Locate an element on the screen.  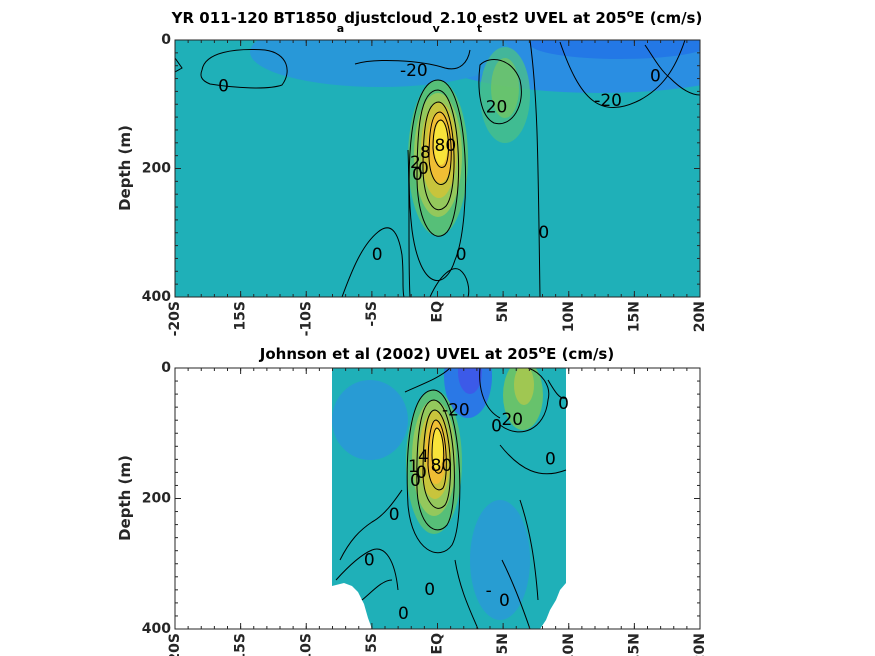
necc-peak is located at coordinates (524, 386).